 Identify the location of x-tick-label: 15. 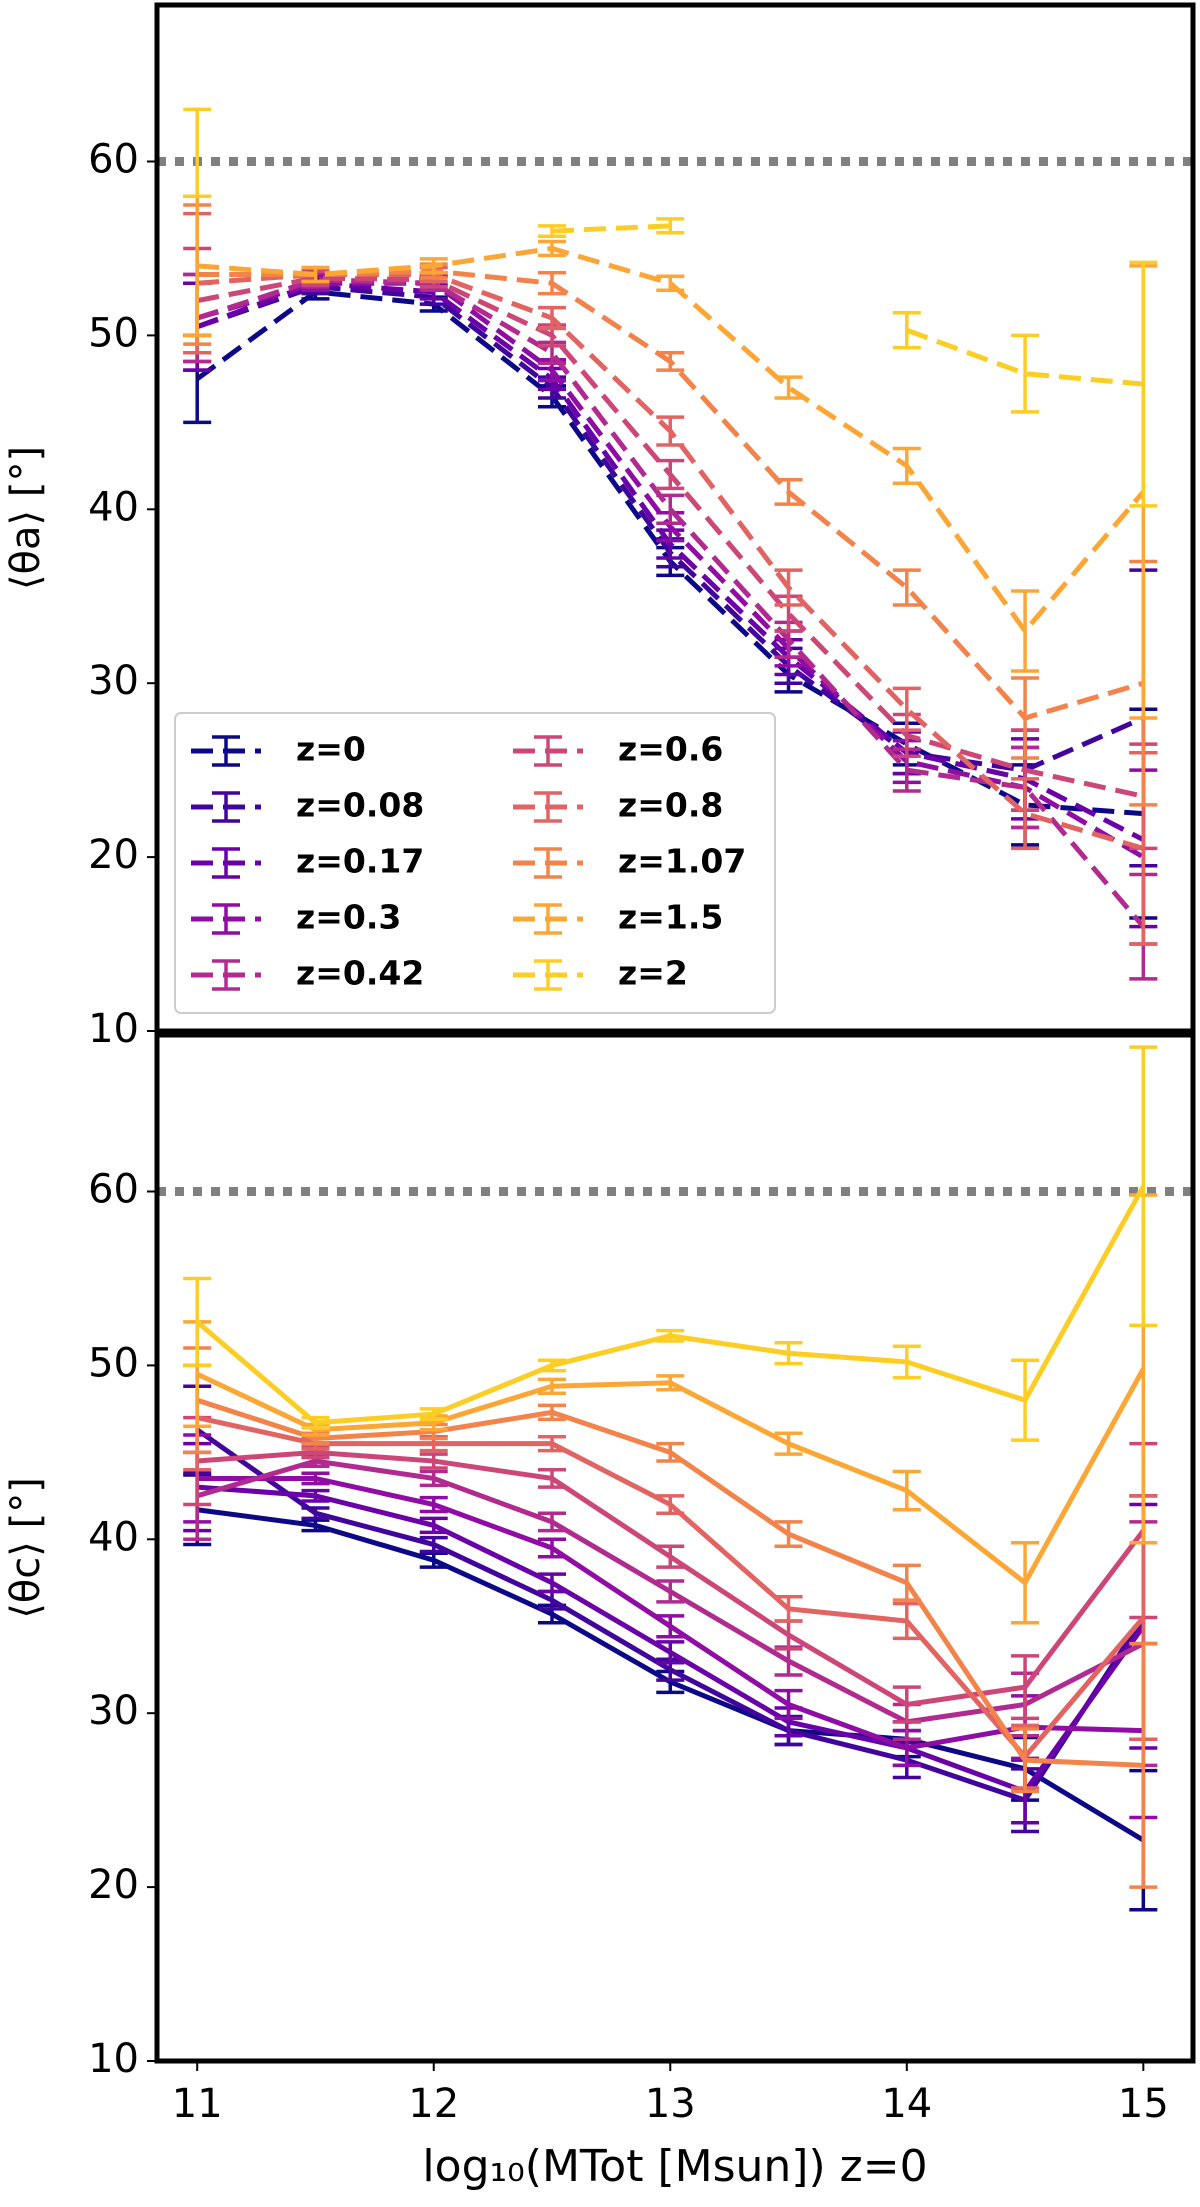
(1143, 2104).